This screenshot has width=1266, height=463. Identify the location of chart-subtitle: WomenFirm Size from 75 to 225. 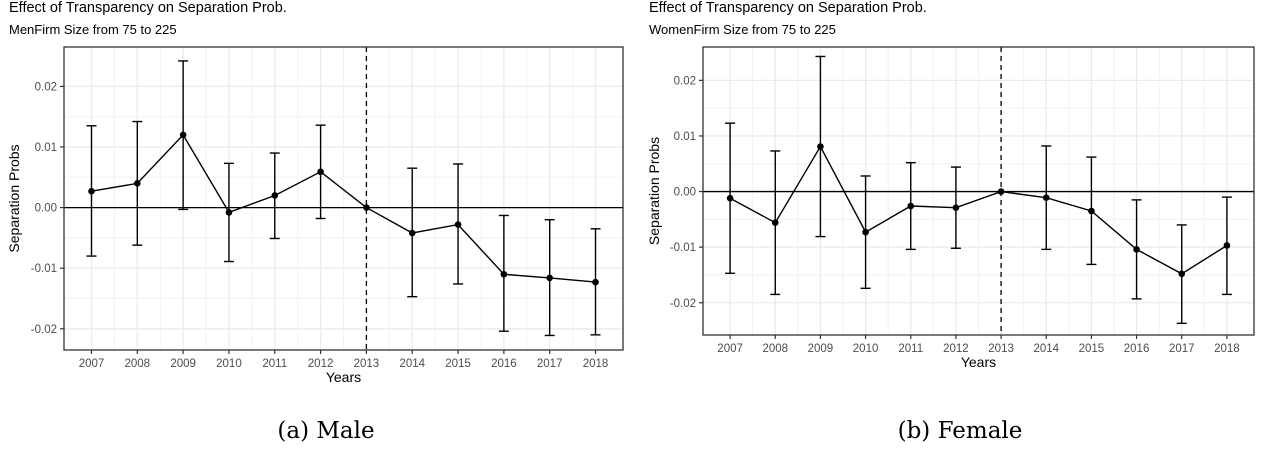
(742, 29).